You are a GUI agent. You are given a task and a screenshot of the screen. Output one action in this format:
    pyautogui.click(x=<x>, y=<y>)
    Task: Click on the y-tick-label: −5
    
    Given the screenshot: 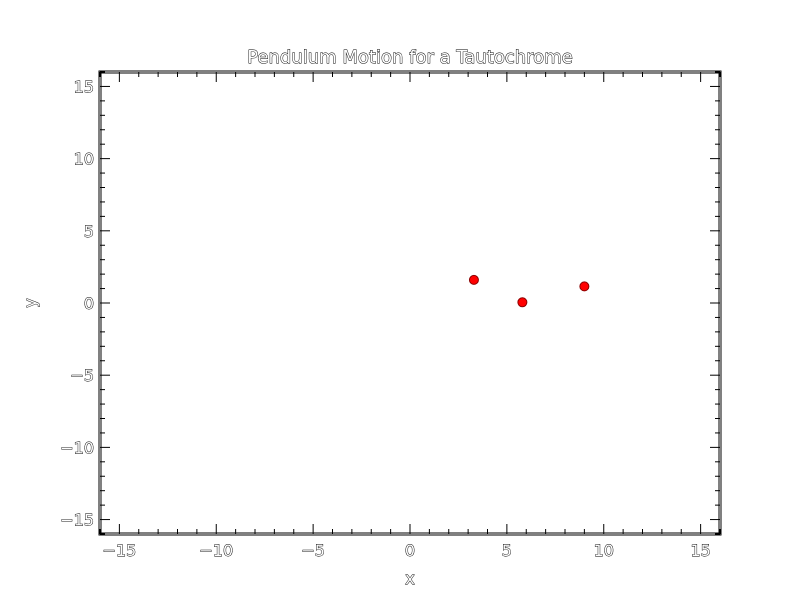 What is the action you would take?
    pyautogui.click(x=82, y=375)
    